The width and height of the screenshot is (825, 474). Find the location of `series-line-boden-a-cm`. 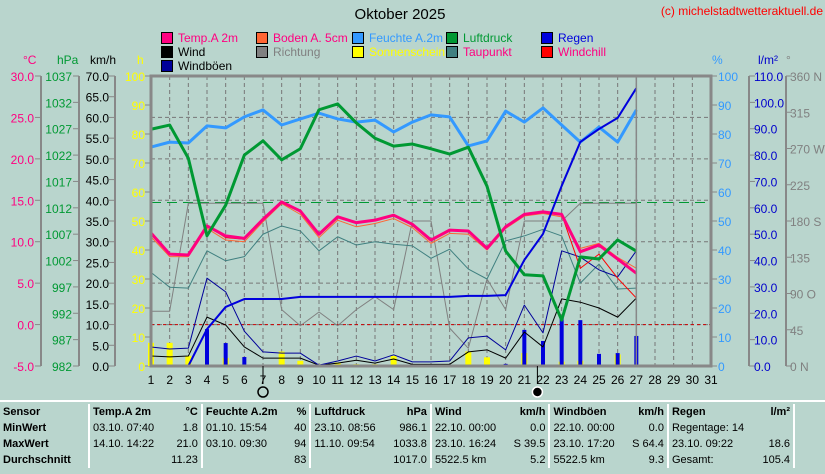

series-line-boden-a-cm is located at coordinates (393, 236).